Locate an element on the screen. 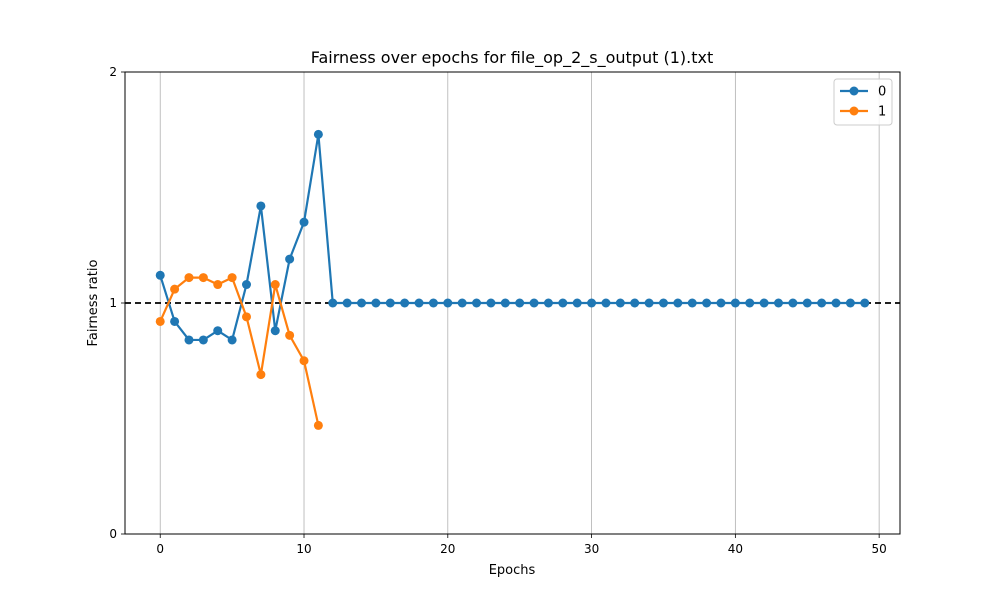 The width and height of the screenshot is (1000, 600). y-tick-label: 1 is located at coordinates (113, 303).